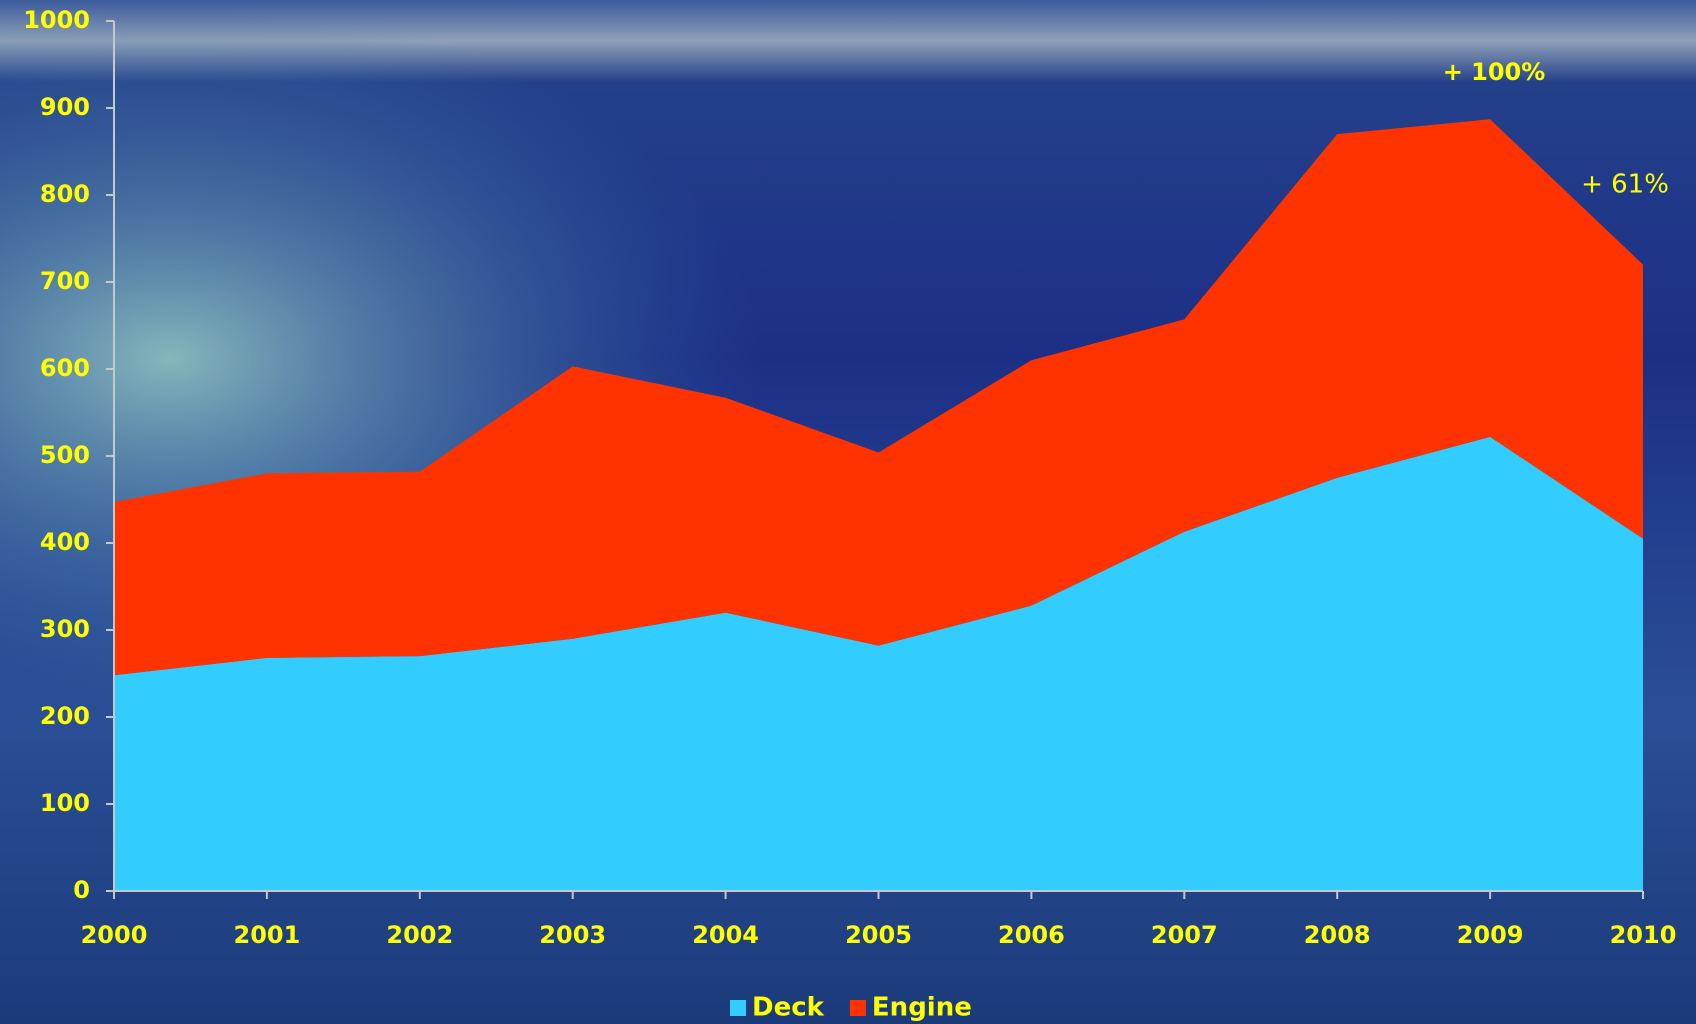  Describe the element at coordinates (114, 935) in the screenshot. I see `x-tick-label: 2000` at that location.